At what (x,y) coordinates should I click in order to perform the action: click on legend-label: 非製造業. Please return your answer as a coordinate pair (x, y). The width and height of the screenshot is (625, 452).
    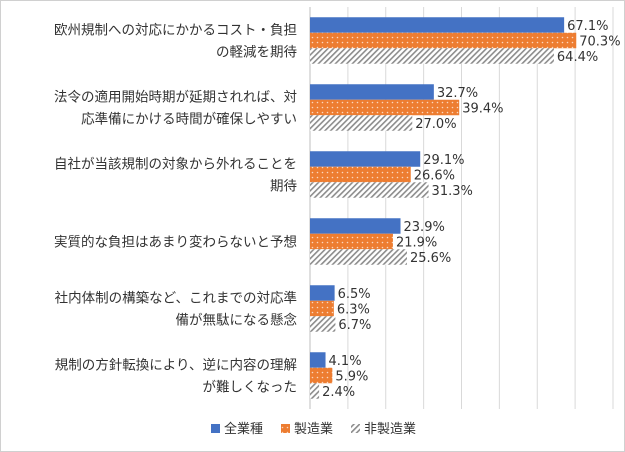
    Looking at the image, I should click on (390, 429).